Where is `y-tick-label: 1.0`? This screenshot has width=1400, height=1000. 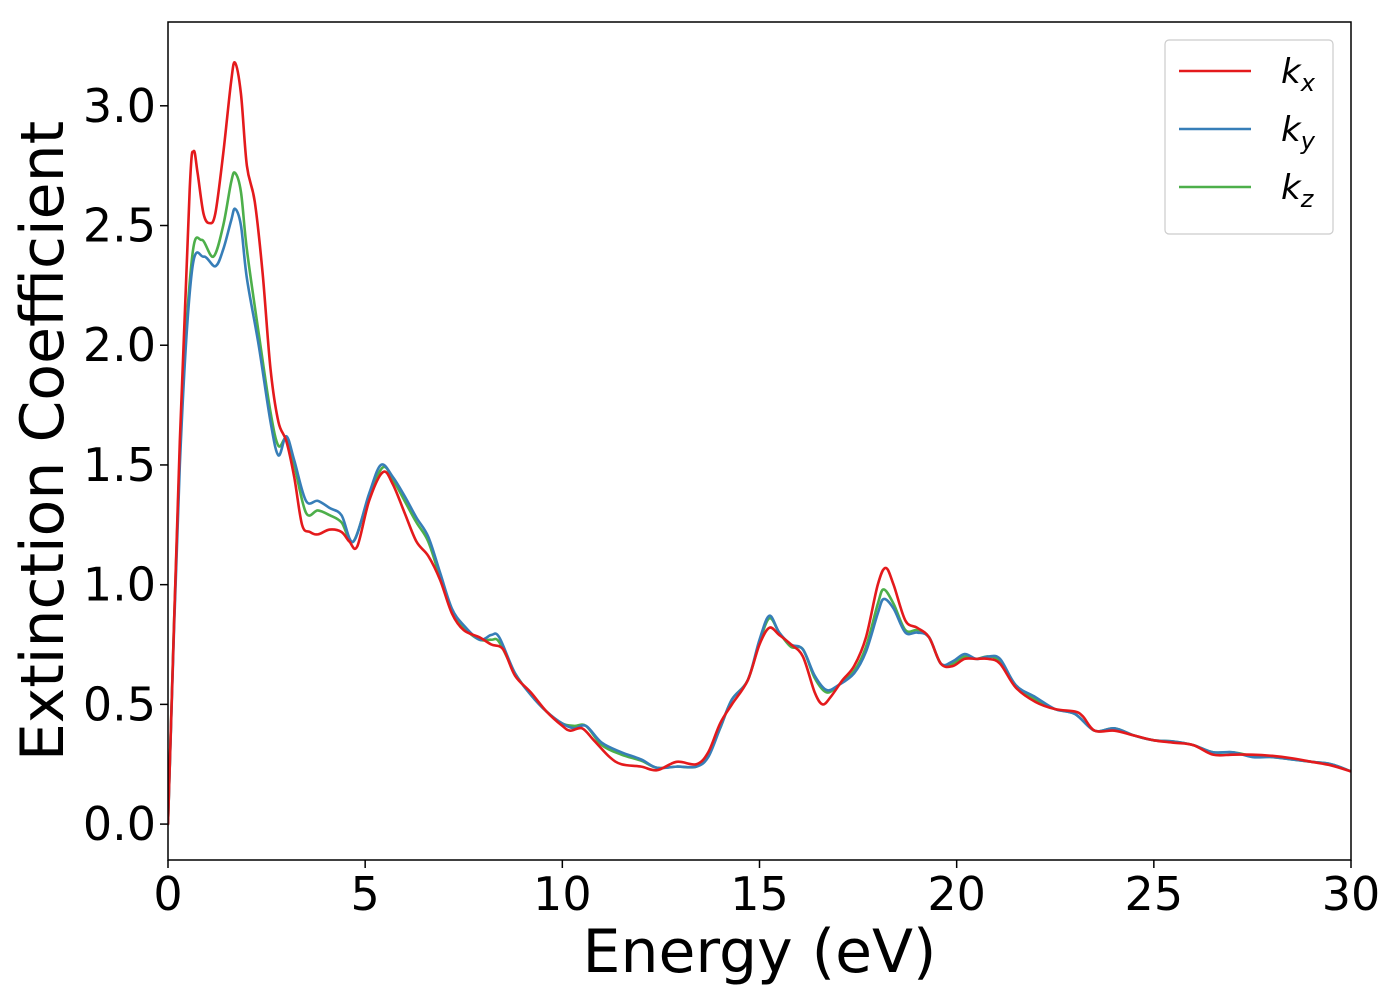 y-tick-label: 1.0 is located at coordinates (119, 585).